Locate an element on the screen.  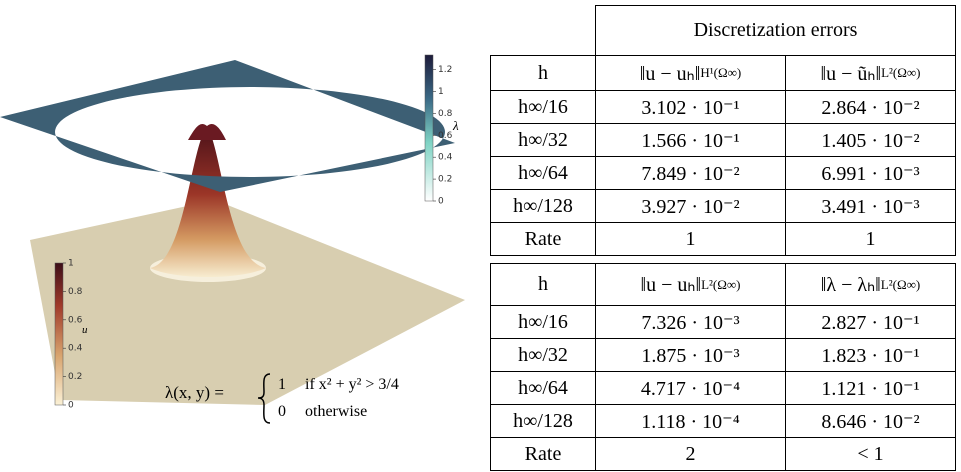
table-cell: 7.849 · 10⁻² is located at coordinates (690, 173).